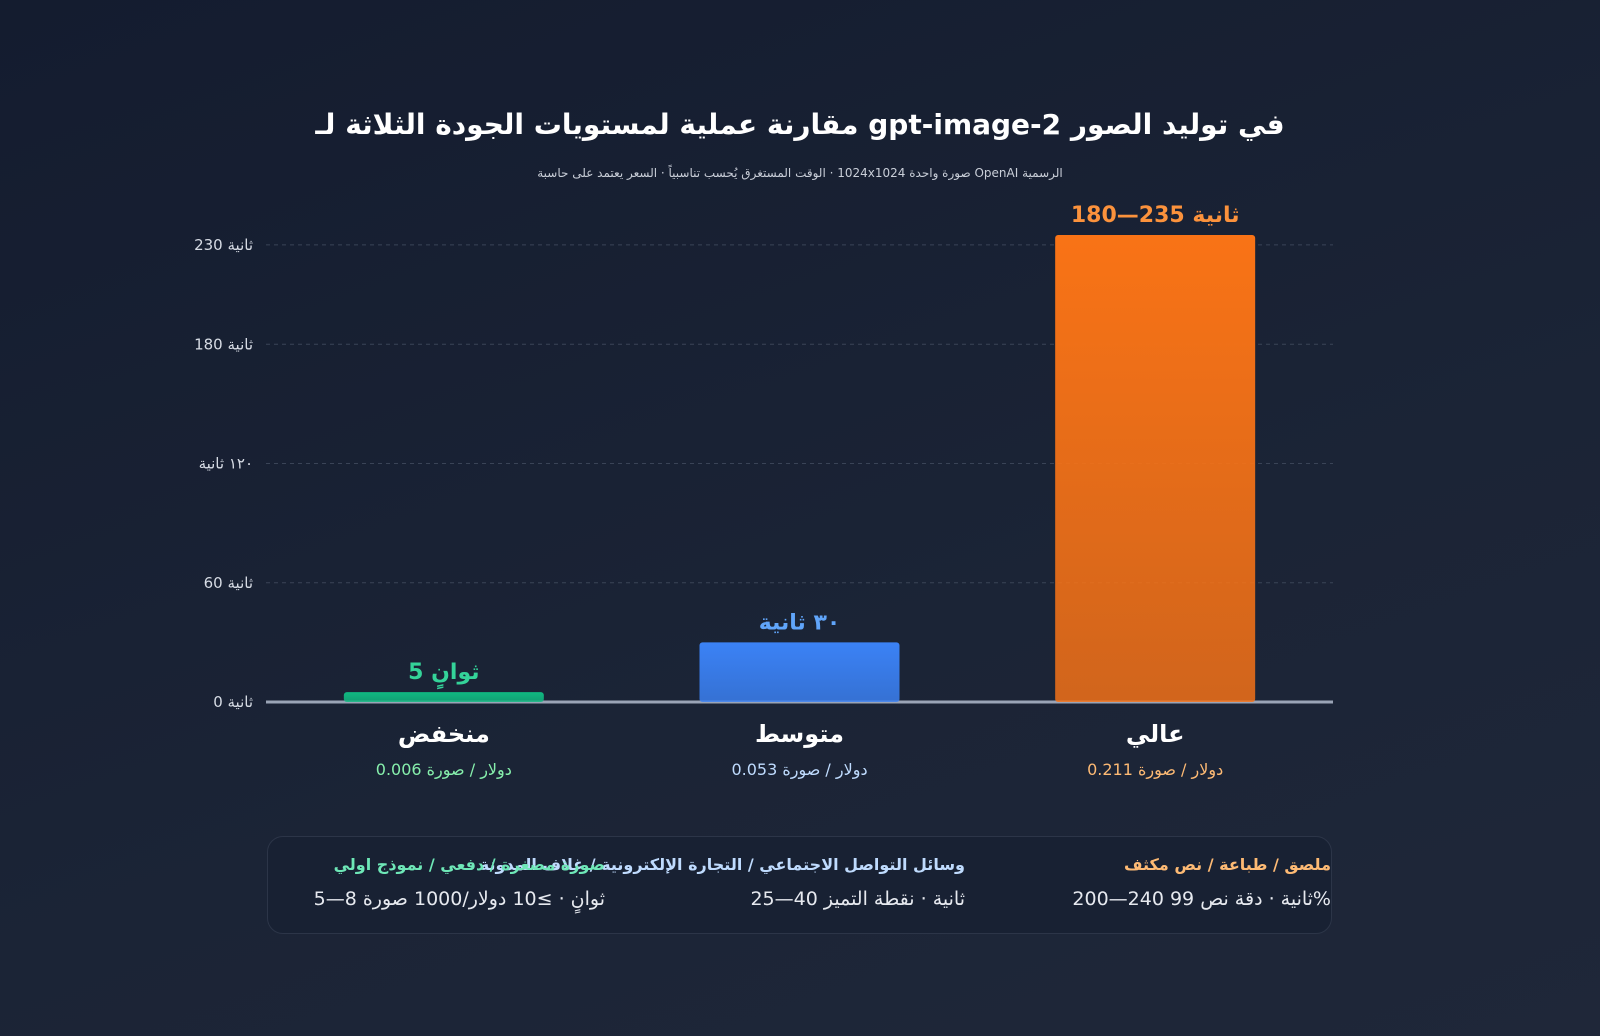 The height and width of the screenshot is (1036, 1600). I want to click on price-label: دولار / صورة 0.211, so click(1155, 770).